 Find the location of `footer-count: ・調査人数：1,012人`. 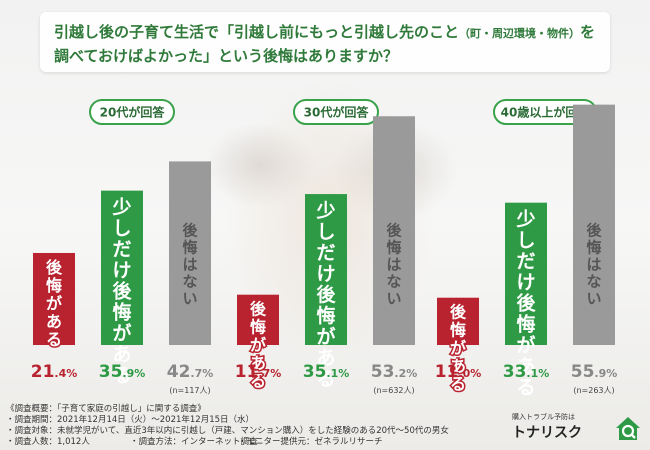

footer-count: ・調査人数：1,012人 is located at coordinates (48, 442).